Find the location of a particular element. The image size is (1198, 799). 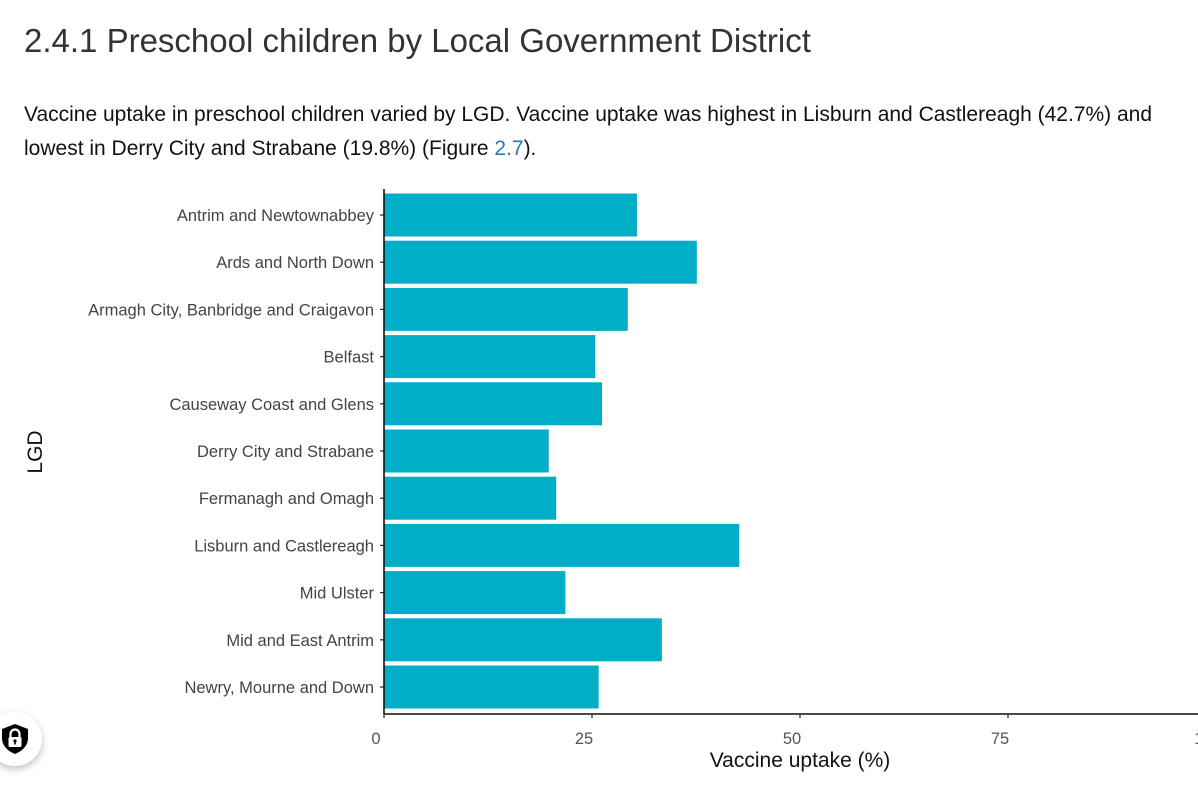

x-tick-label: 25 is located at coordinates (584, 739).